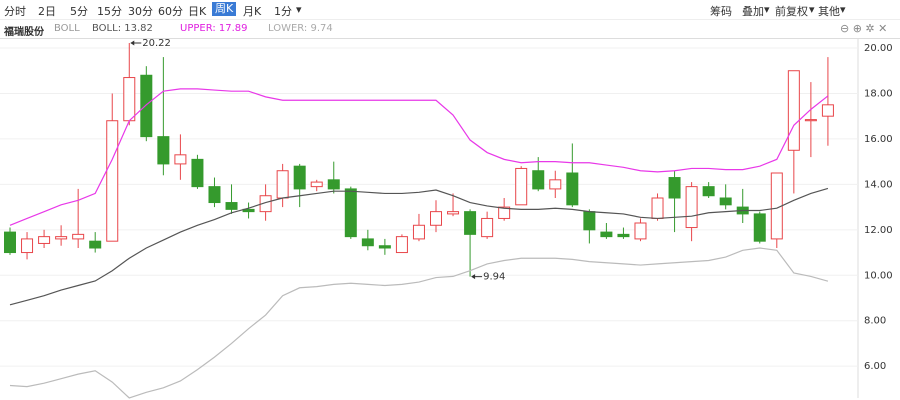  I want to click on boll-value: BOLL: 13.82, so click(122, 28).